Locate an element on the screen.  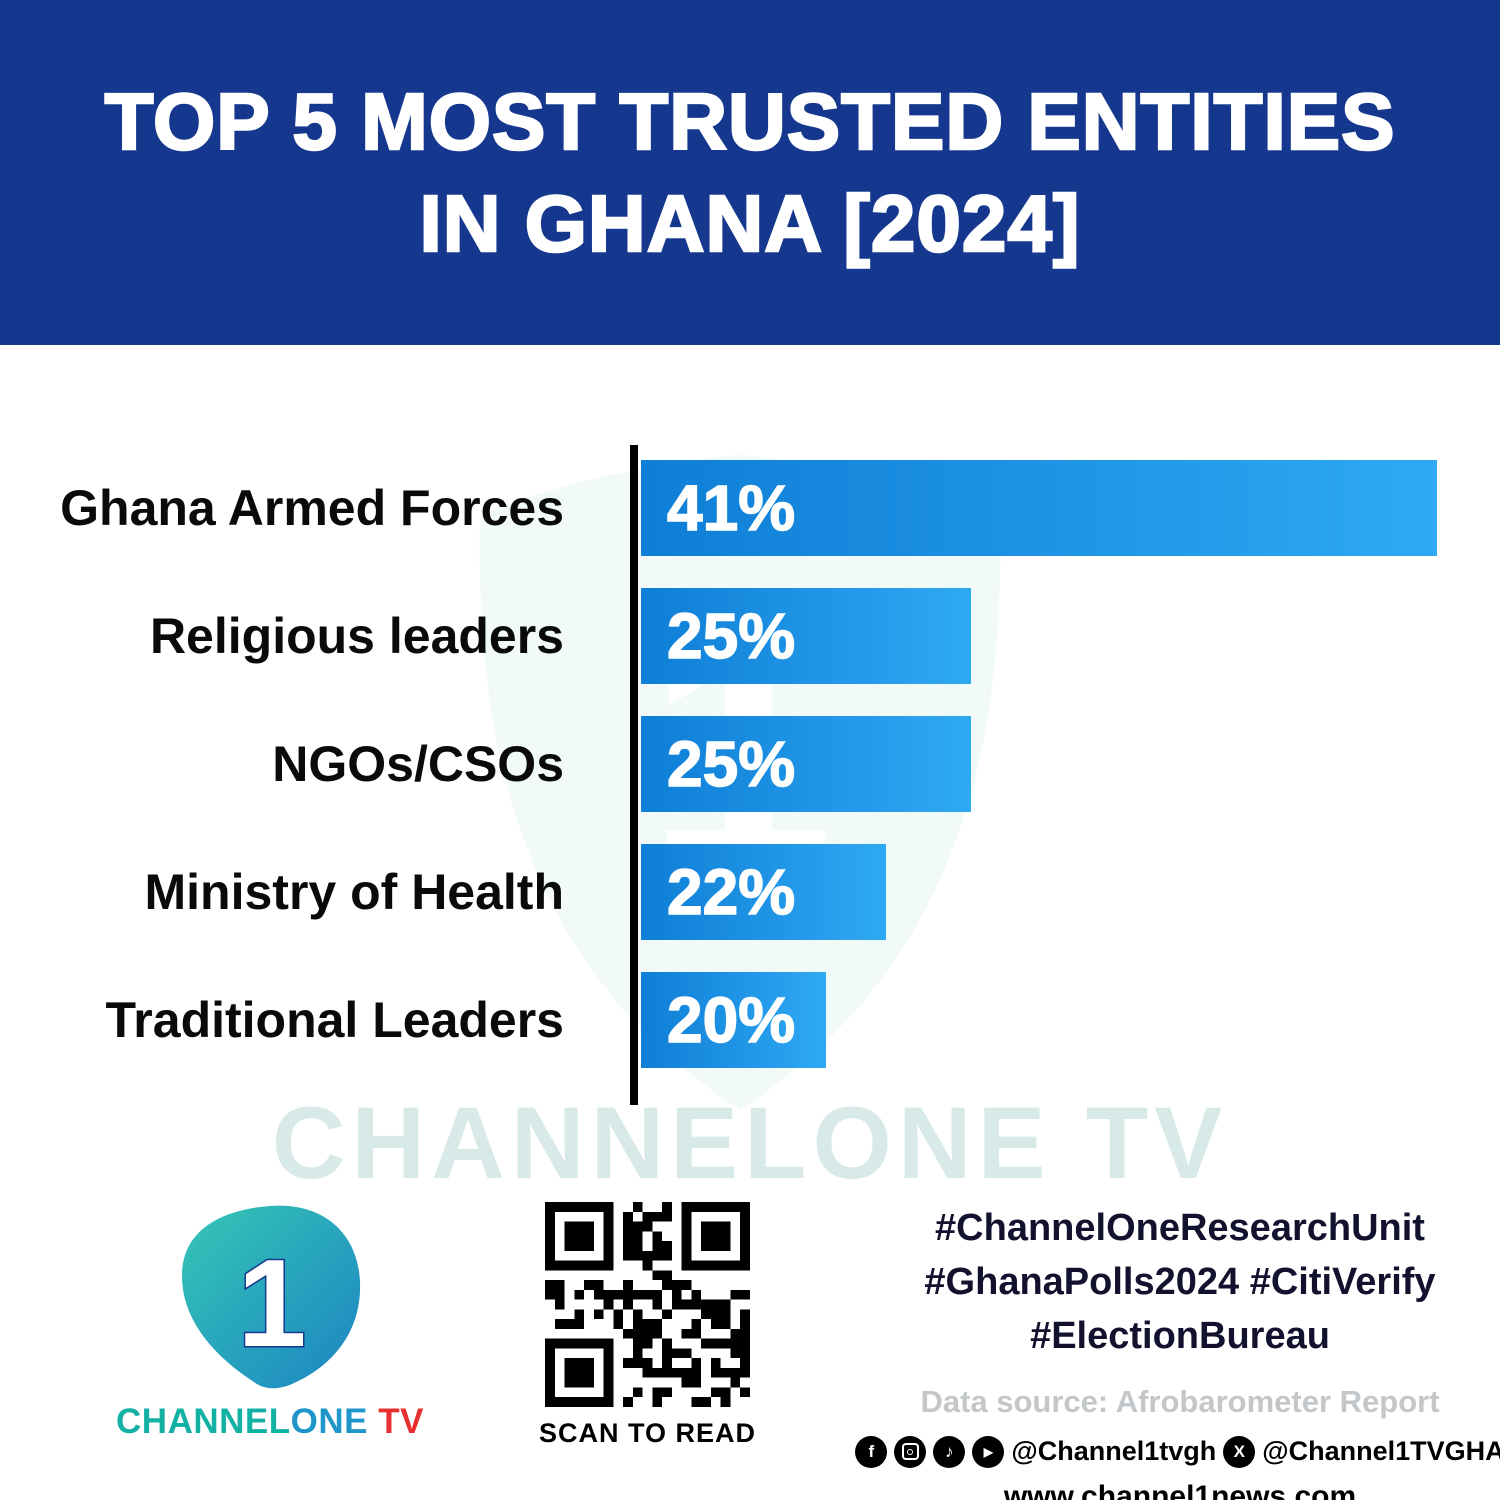
logo-digit: 1 is located at coordinates (272, 1304).